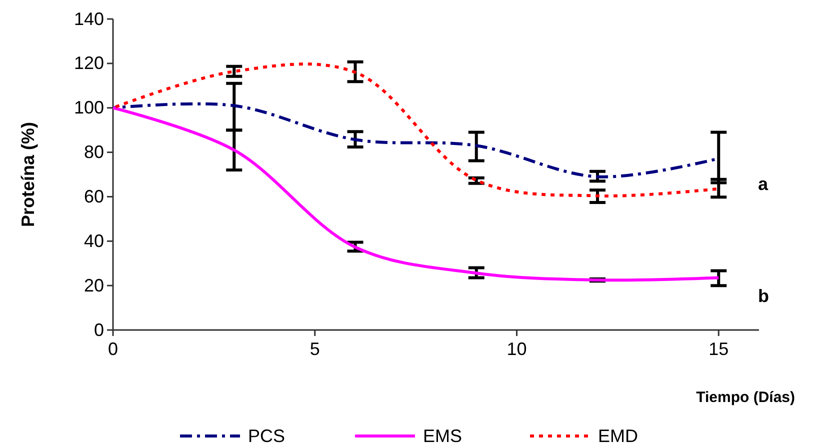  Describe the element at coordinates (89, 63) in the screenshot. I see `y-tick-label: 120` at that location.